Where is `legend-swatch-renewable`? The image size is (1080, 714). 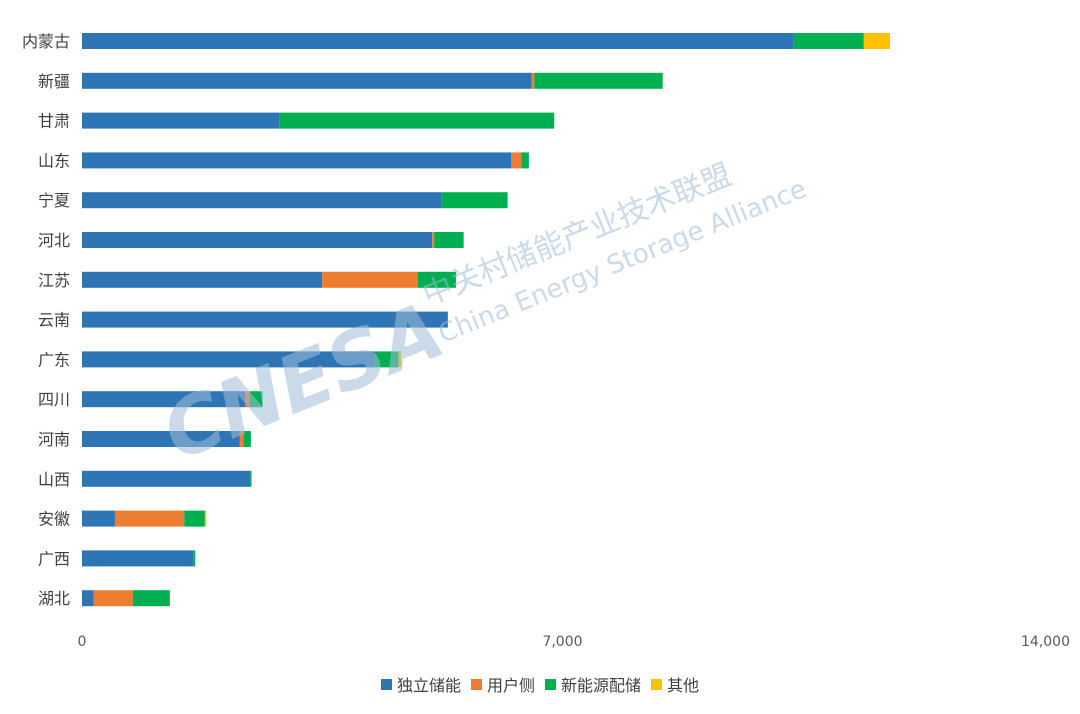 legend-swatch-renewable is located at coordinates (550, 684).